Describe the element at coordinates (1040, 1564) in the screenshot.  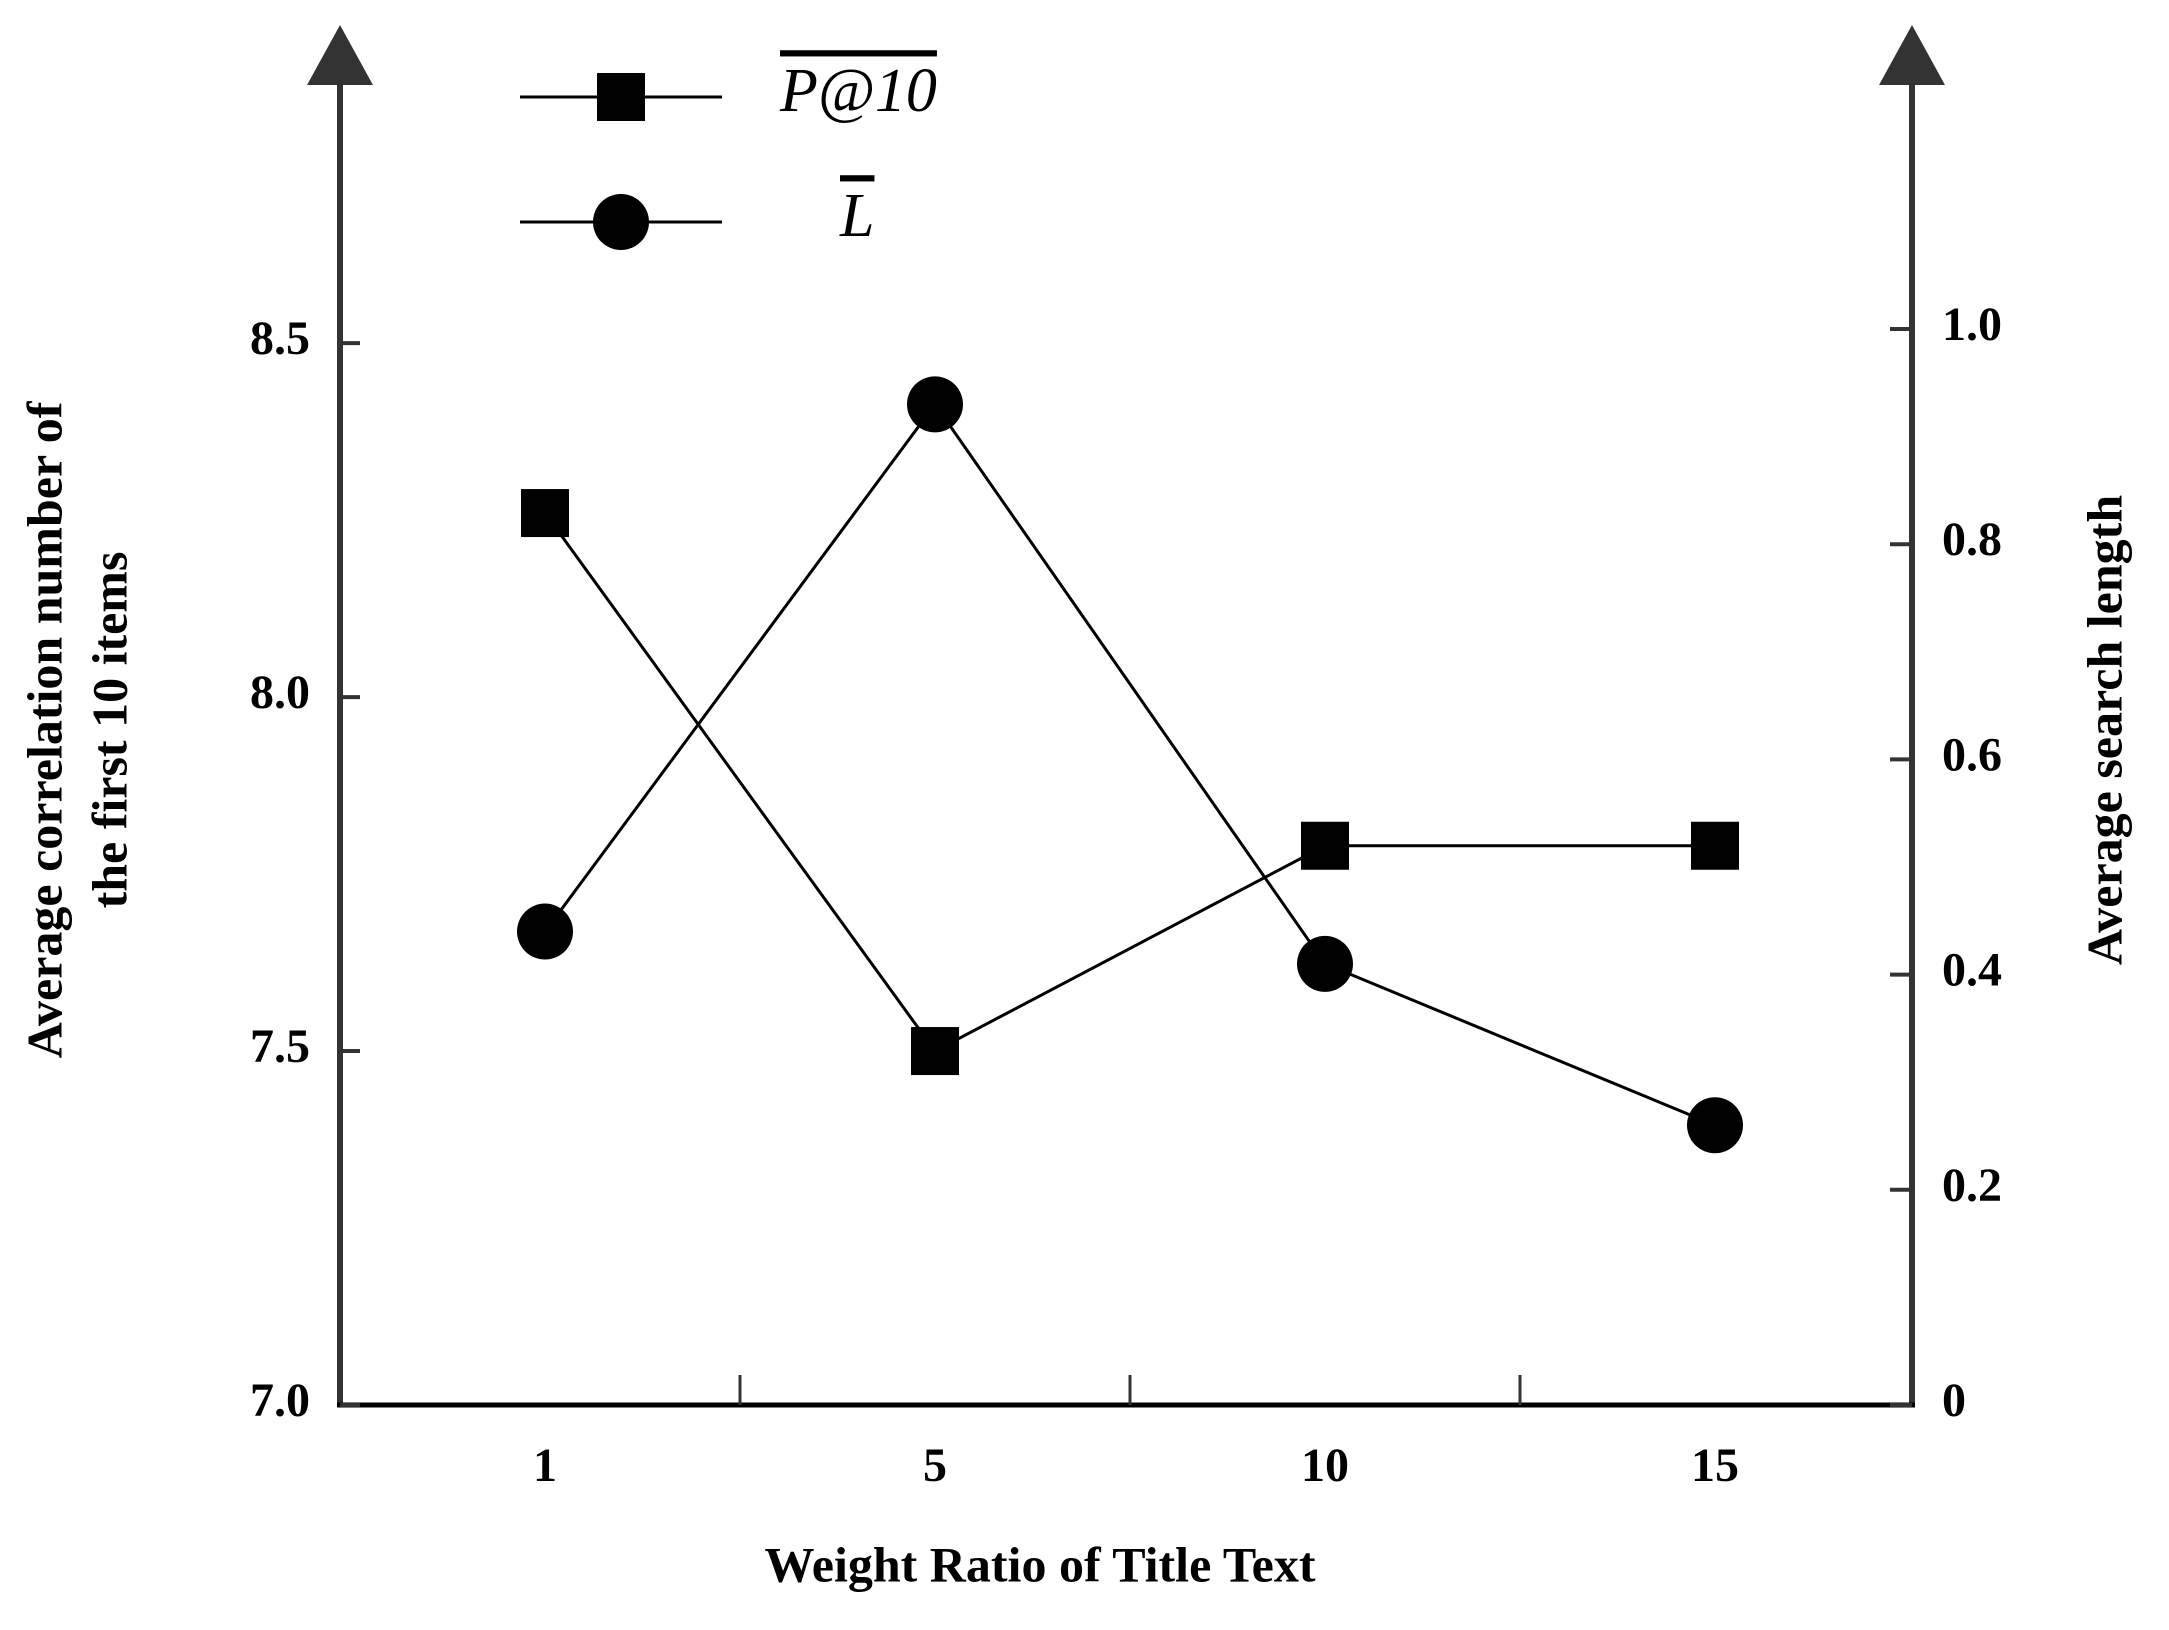
I see `x-axis-label: Weight Ratio of Title Text` at that location.